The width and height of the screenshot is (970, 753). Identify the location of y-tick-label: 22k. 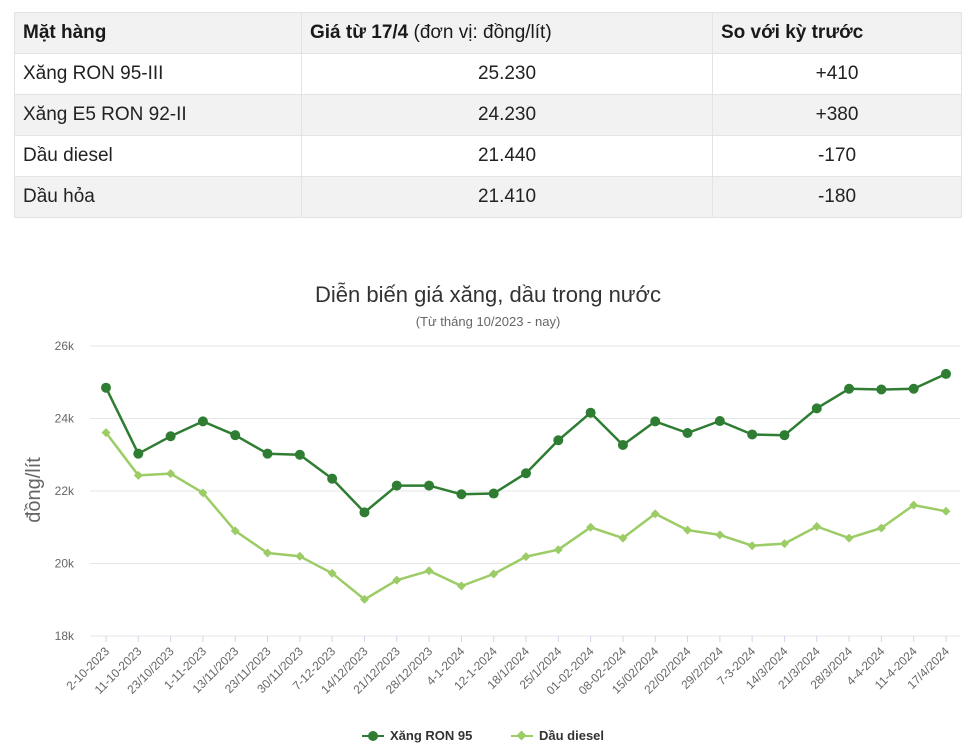
(65, 491).